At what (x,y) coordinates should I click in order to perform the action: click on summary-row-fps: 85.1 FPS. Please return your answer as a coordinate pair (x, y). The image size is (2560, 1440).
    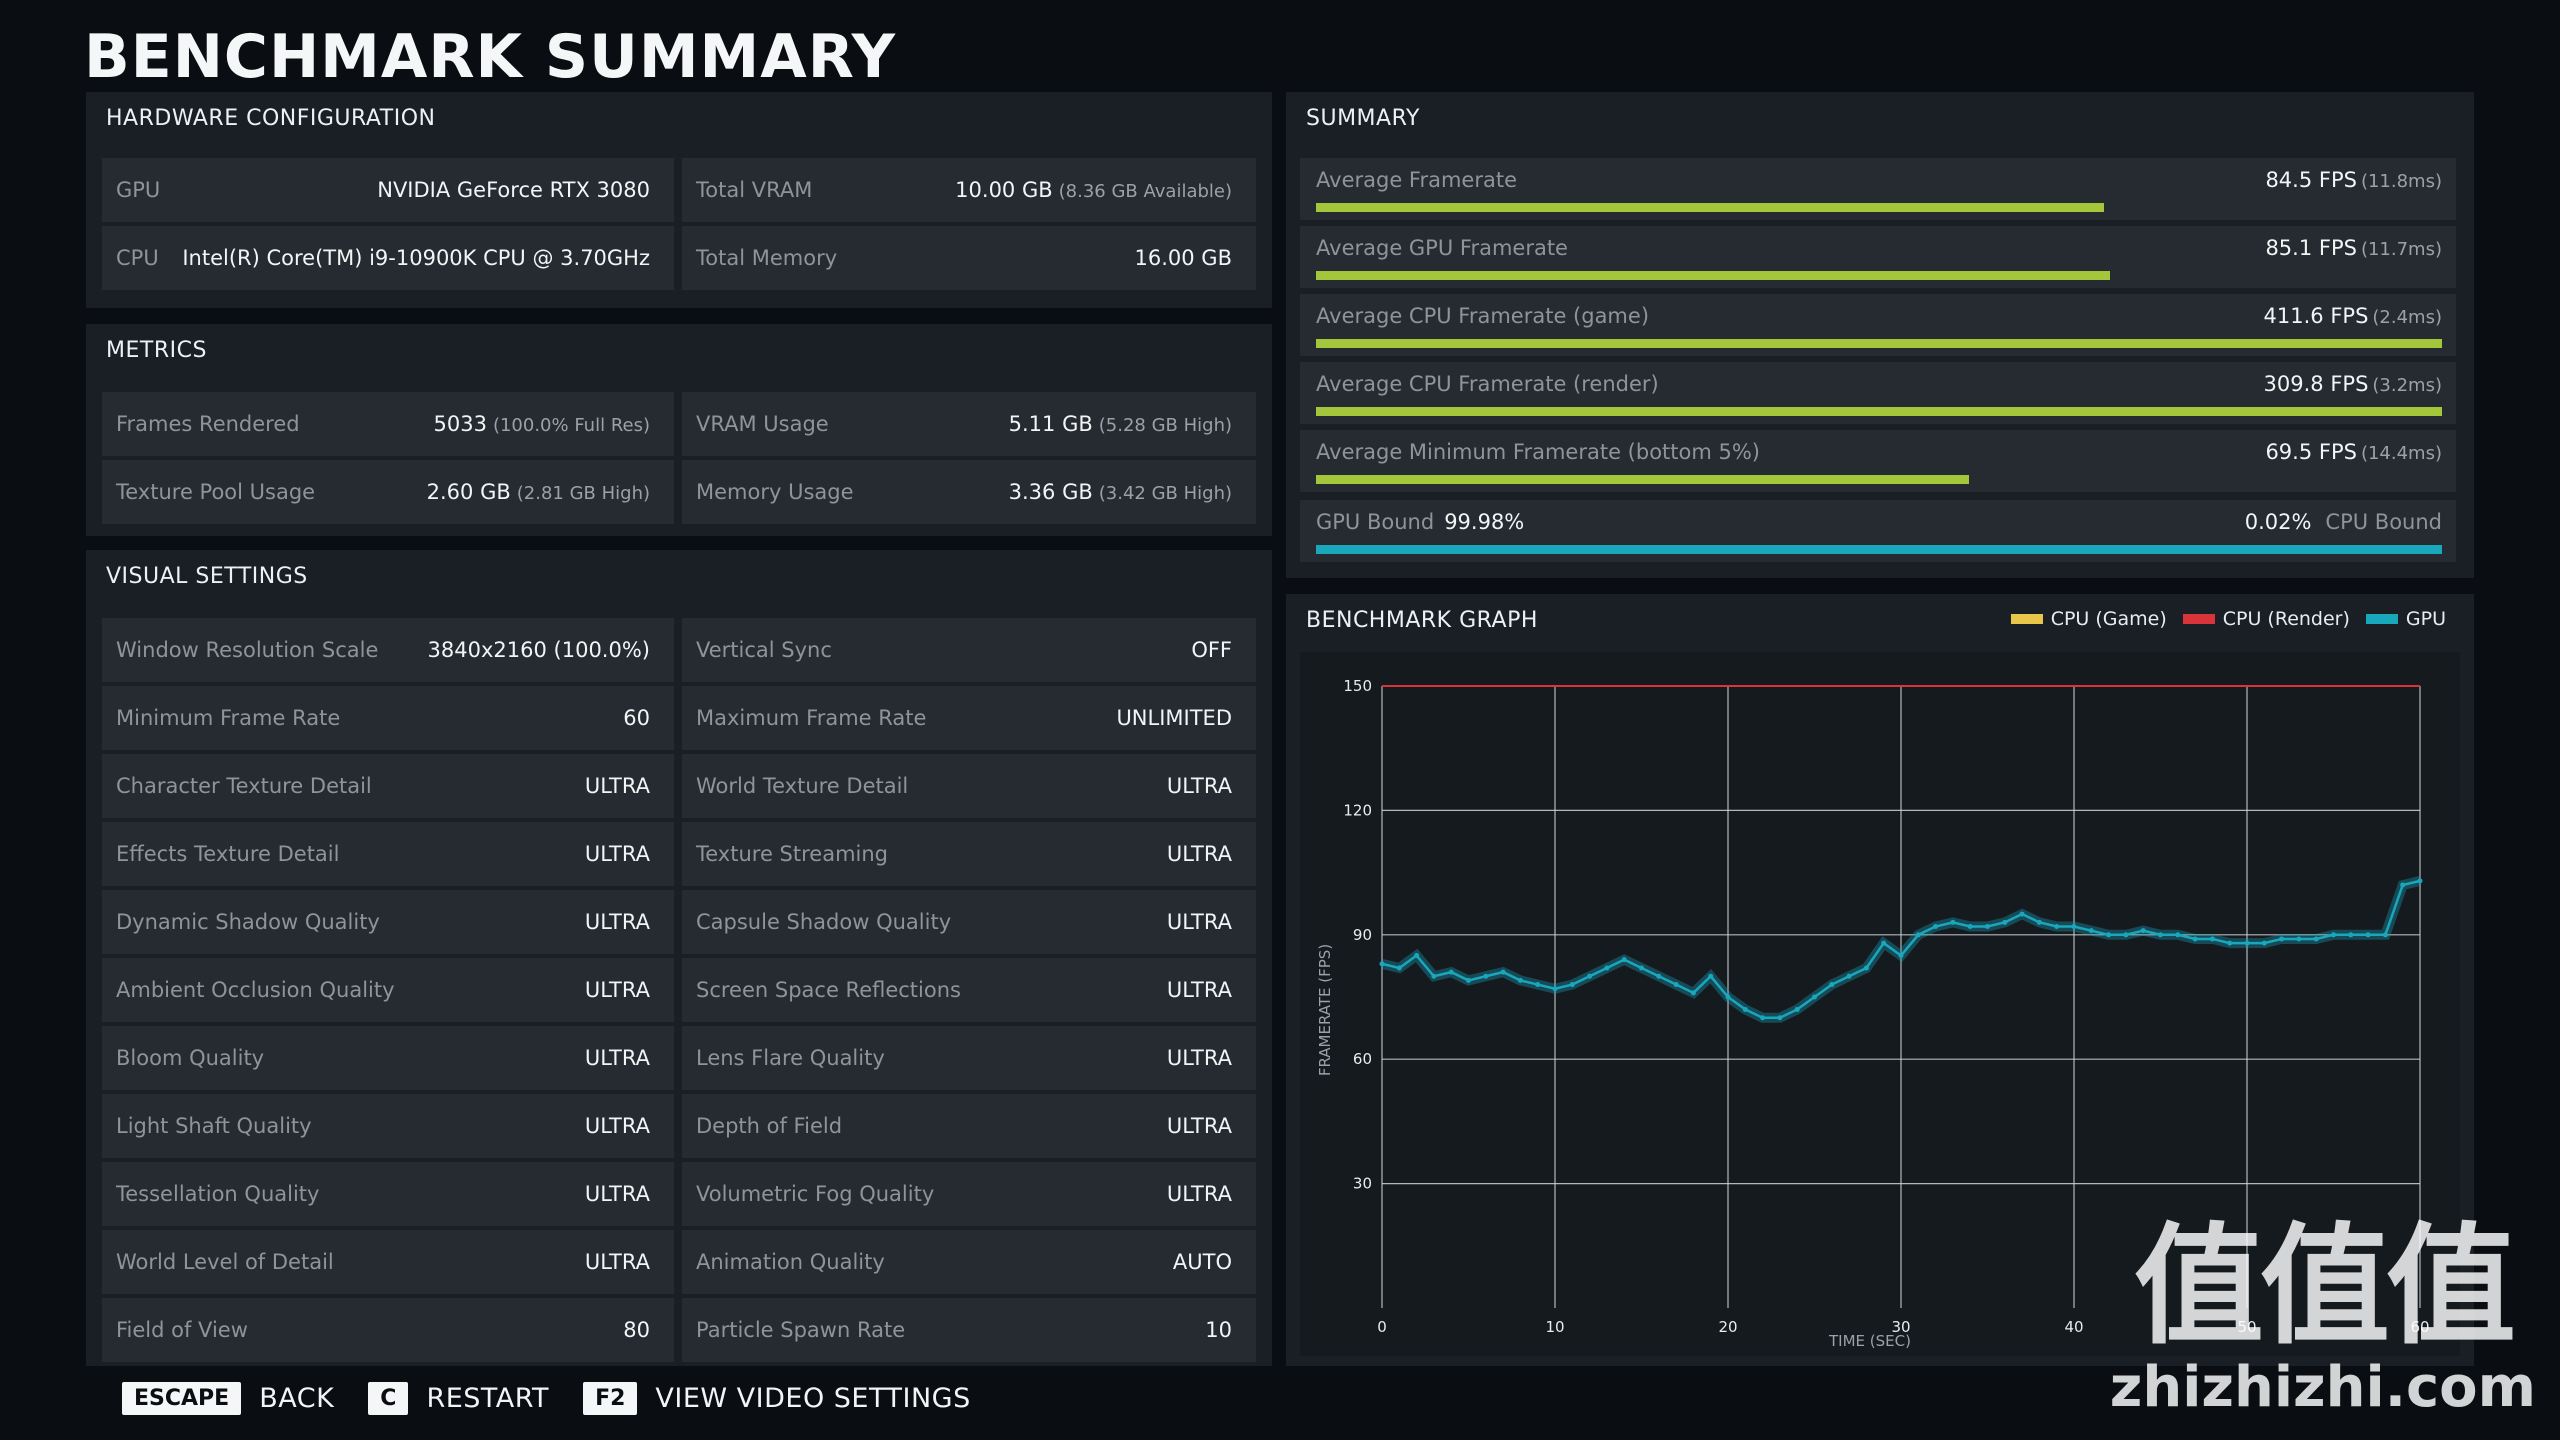
    Looking at the image, I should click on (2311, 248).